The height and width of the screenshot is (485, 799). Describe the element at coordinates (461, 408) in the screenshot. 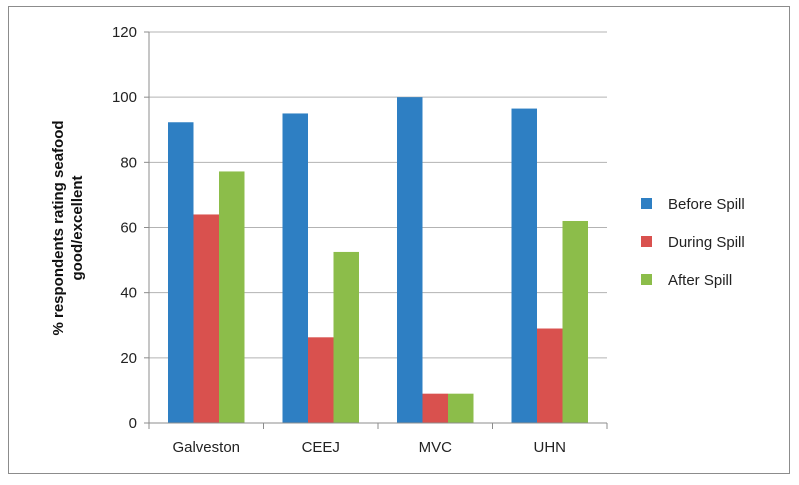

I see `bar-after-spill-mvc` at that location.